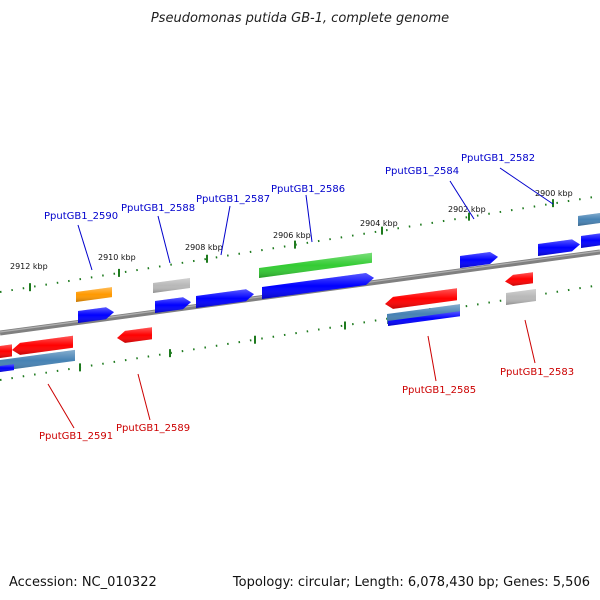 This screenshot has width=600, height=600. Describe the element at coordinates (233, 199) in the screenshot. I see `gene-label-2587: PputGB1_2587` at that location.